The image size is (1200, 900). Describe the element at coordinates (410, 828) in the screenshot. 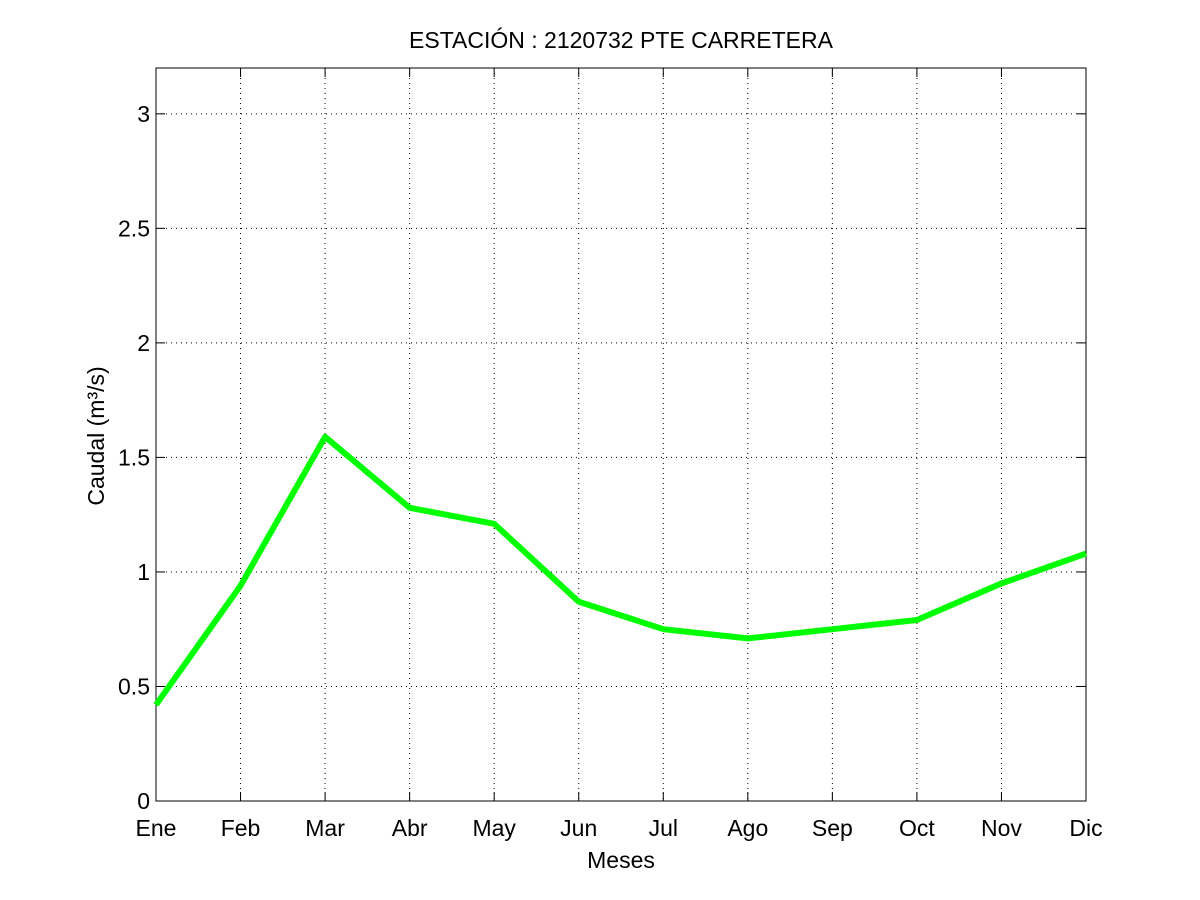

I see `x-tick-label: Abr` at that location.